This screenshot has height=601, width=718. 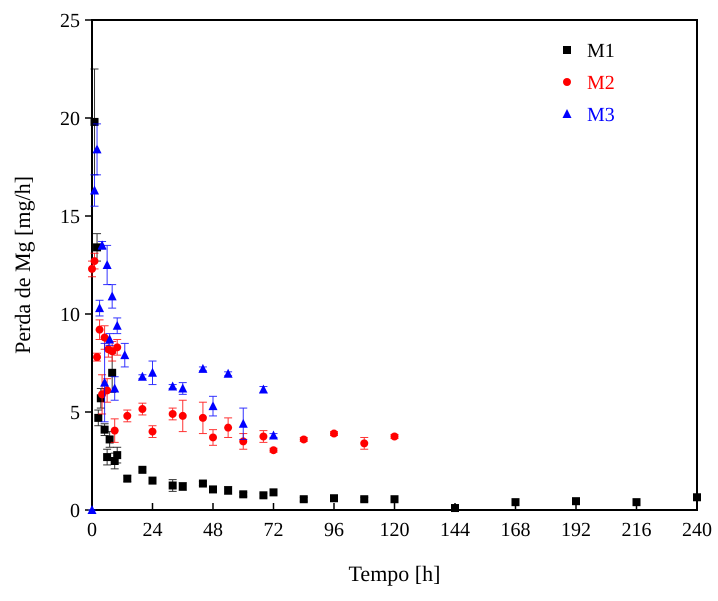 What do you see at coordinates (394, 573) in the screenshot?
I see `x-axis-title: Tempo [h]` at bounding box center [394, 573].